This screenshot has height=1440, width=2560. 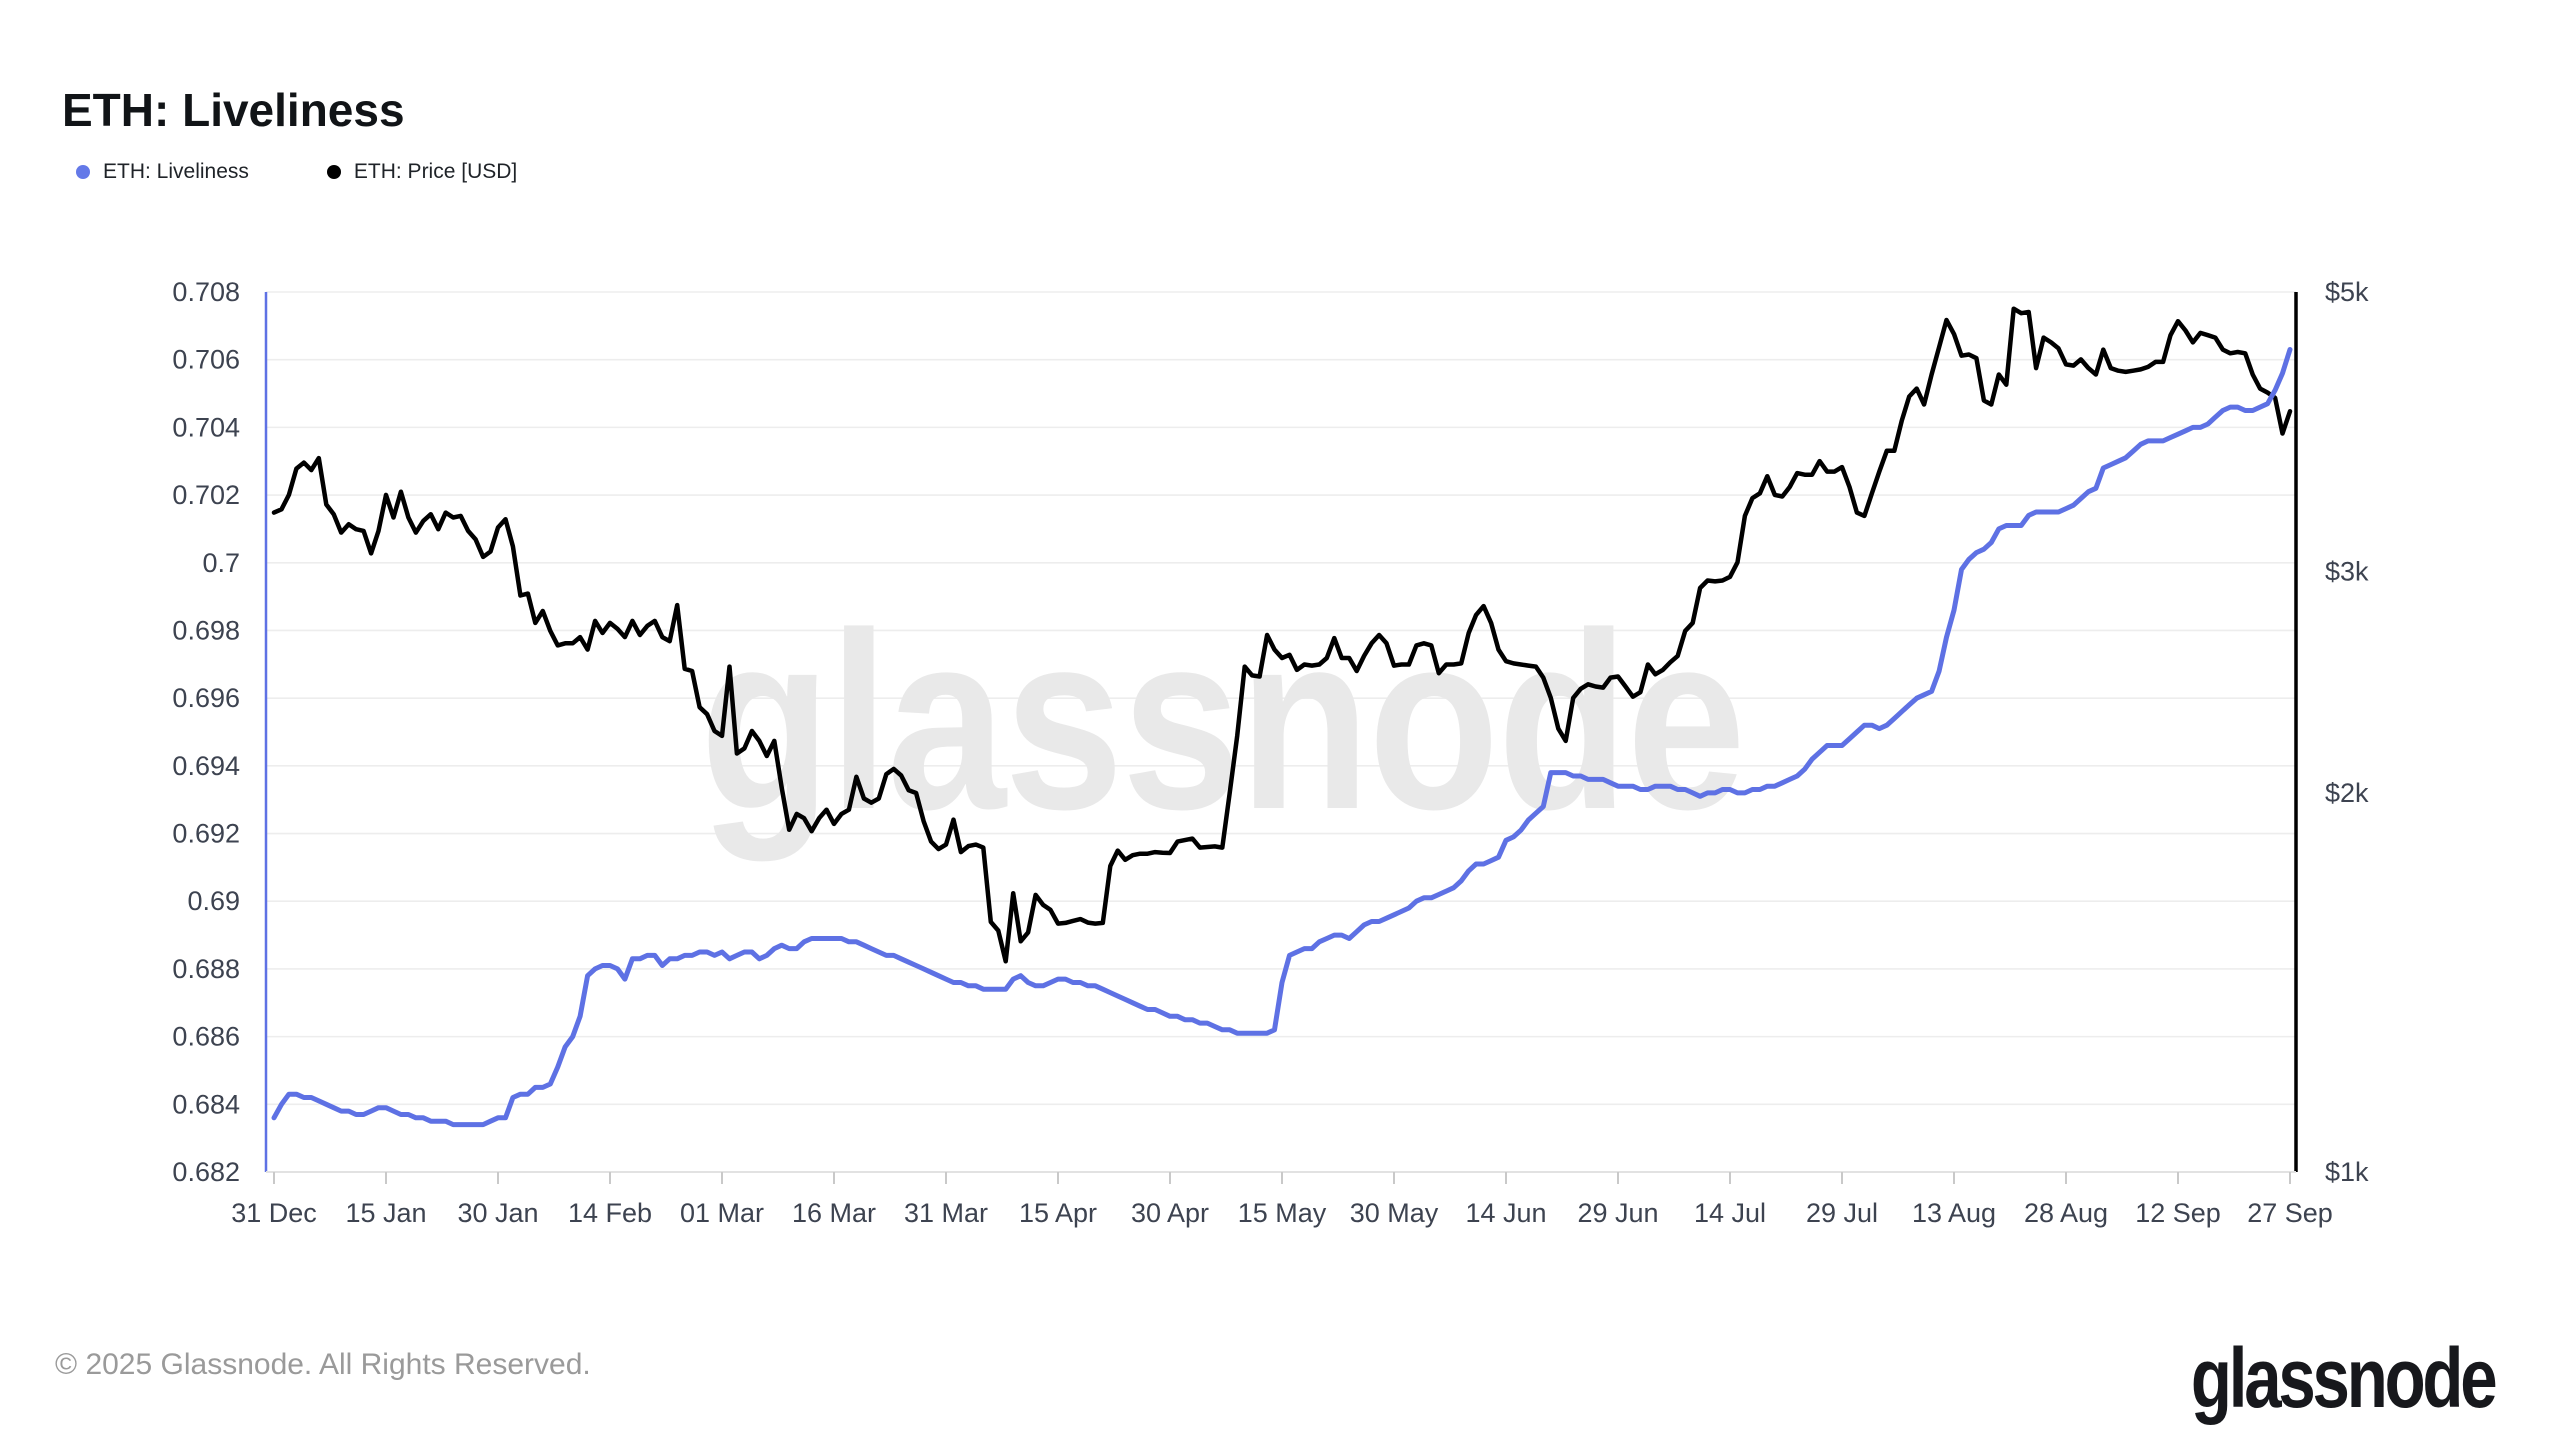 What do you see at coordinates (176, 171) in the screenshot?
I see `legend-label-liveliness: ETH: Liveliness` at bounding box center [176, 171].